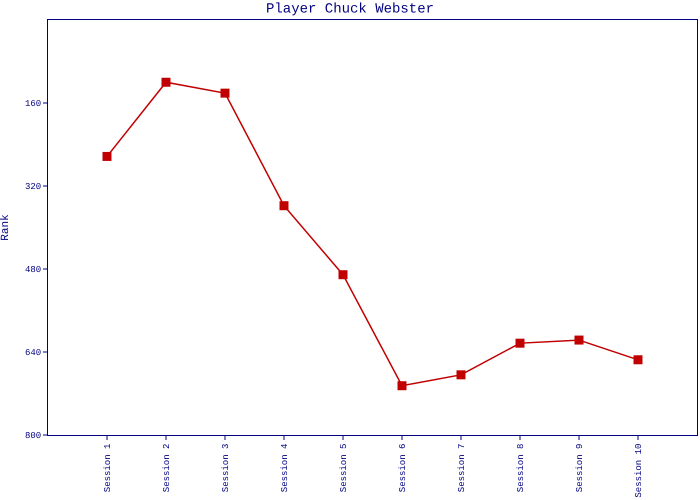 The height and width of the screenshot is (500, 700). Describe the element at coordinates (285, 468) in the screenshot. I see `x-tick-label: Session 4` at that location.